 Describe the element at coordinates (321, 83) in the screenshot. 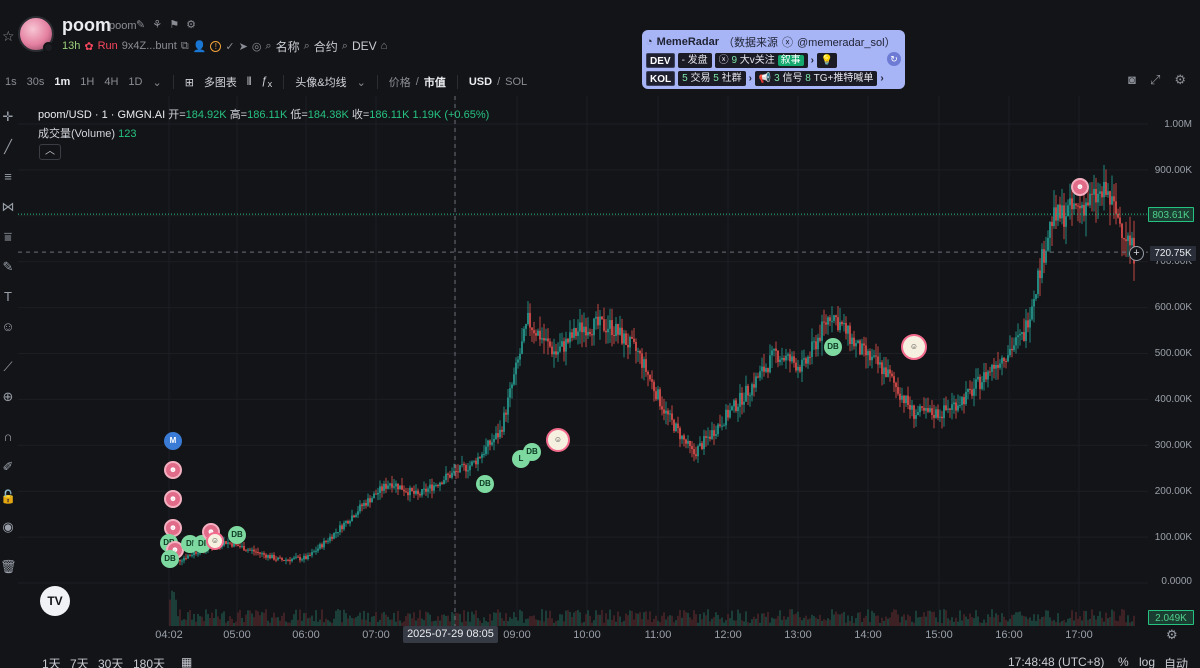

I see `avatar-ma-button: 头像&均线` at that location.